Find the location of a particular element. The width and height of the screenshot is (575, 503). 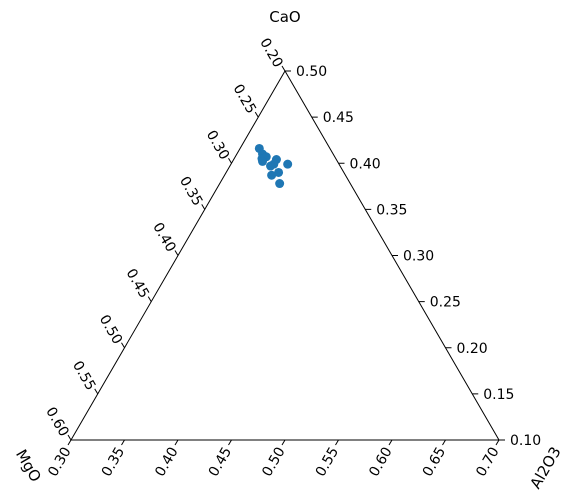

al2o3-tick-label: 0.50 is located at coordinates (273, 462).